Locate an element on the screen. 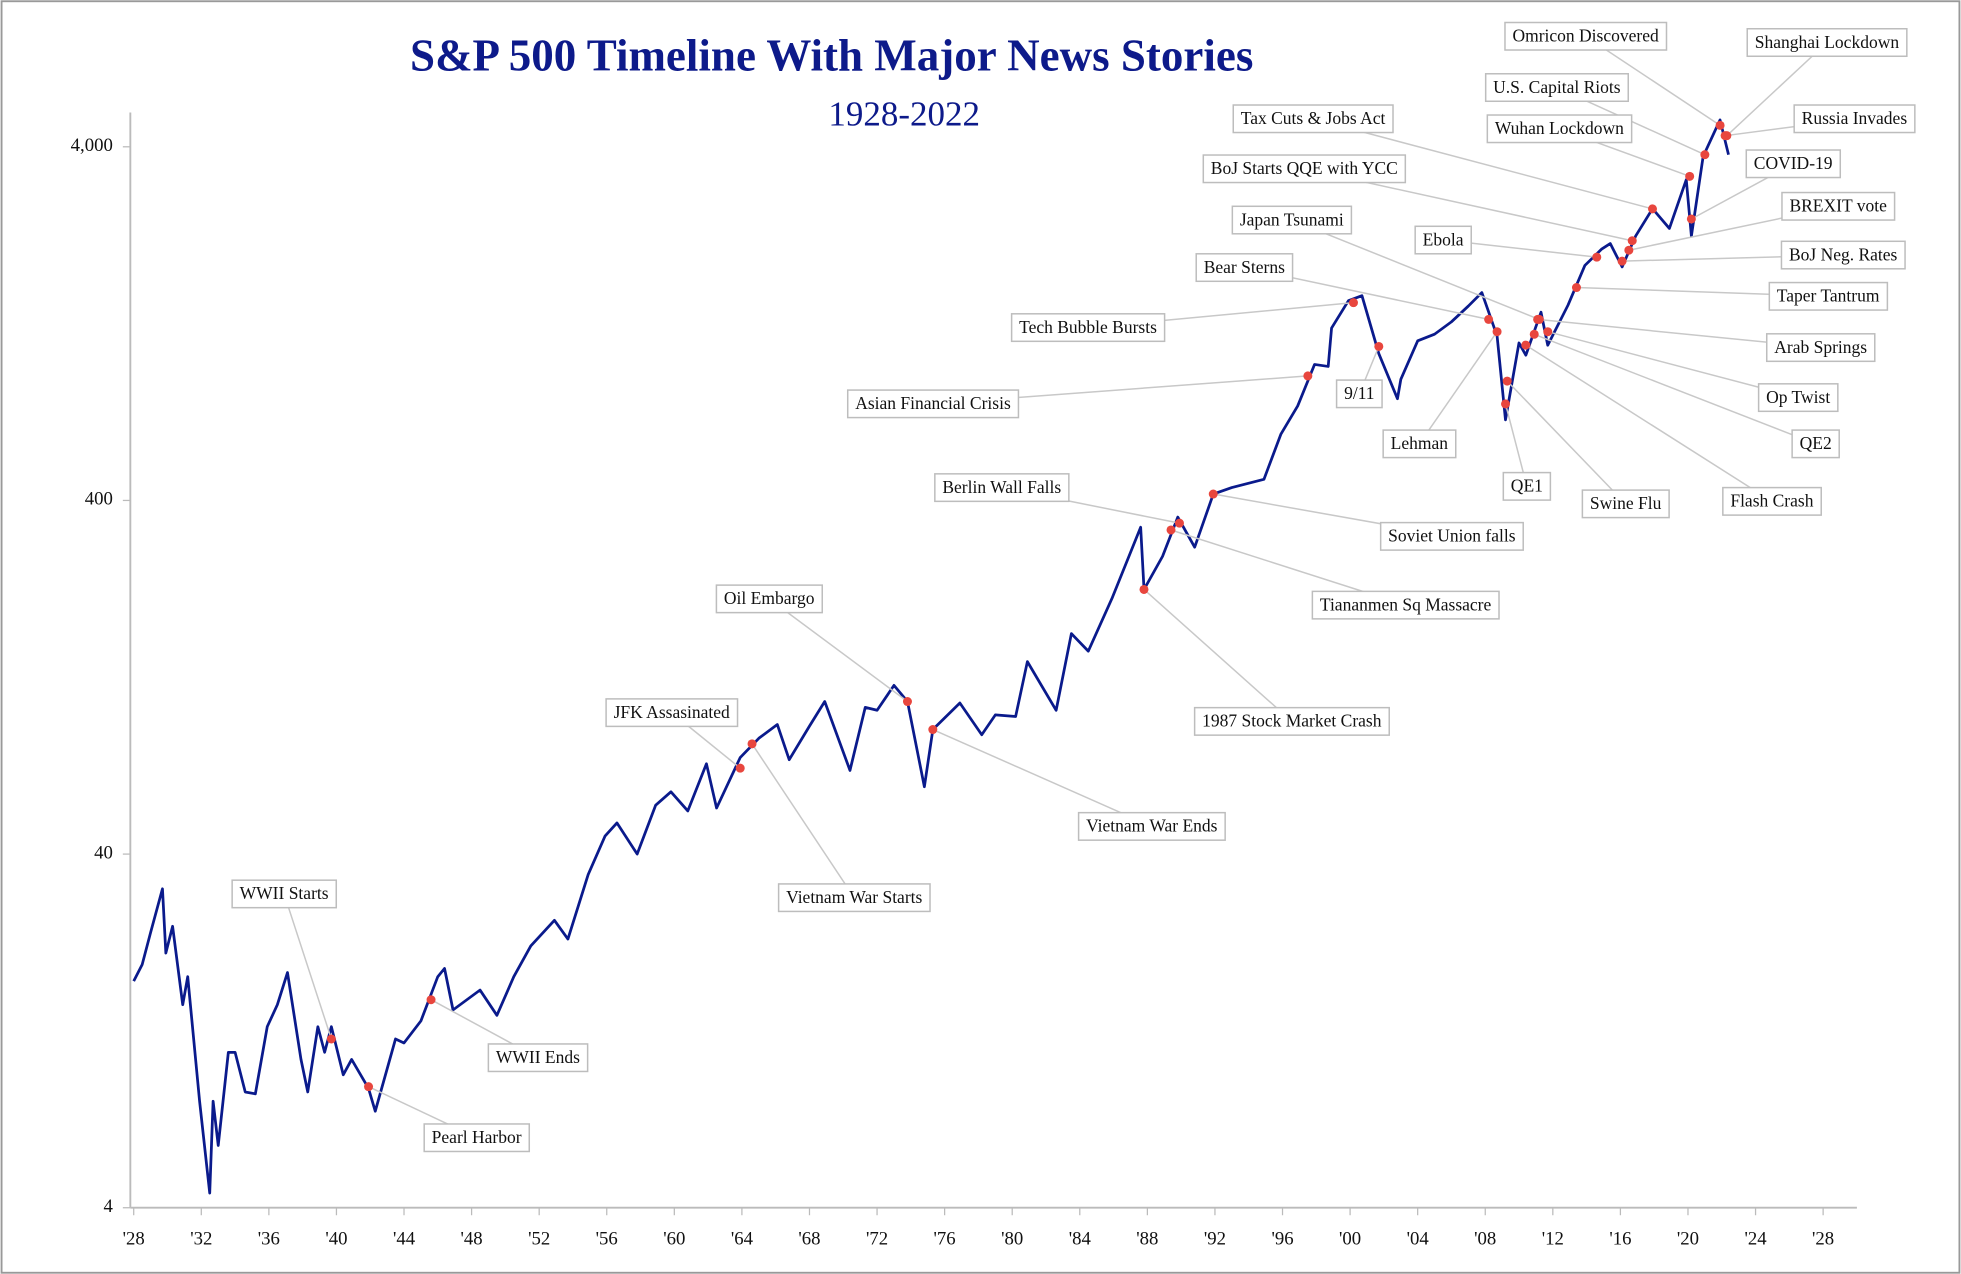 The width and height of the screenshot is (1961, 1274). label-text: Flash Crash is located at coordinates (1771, 501).